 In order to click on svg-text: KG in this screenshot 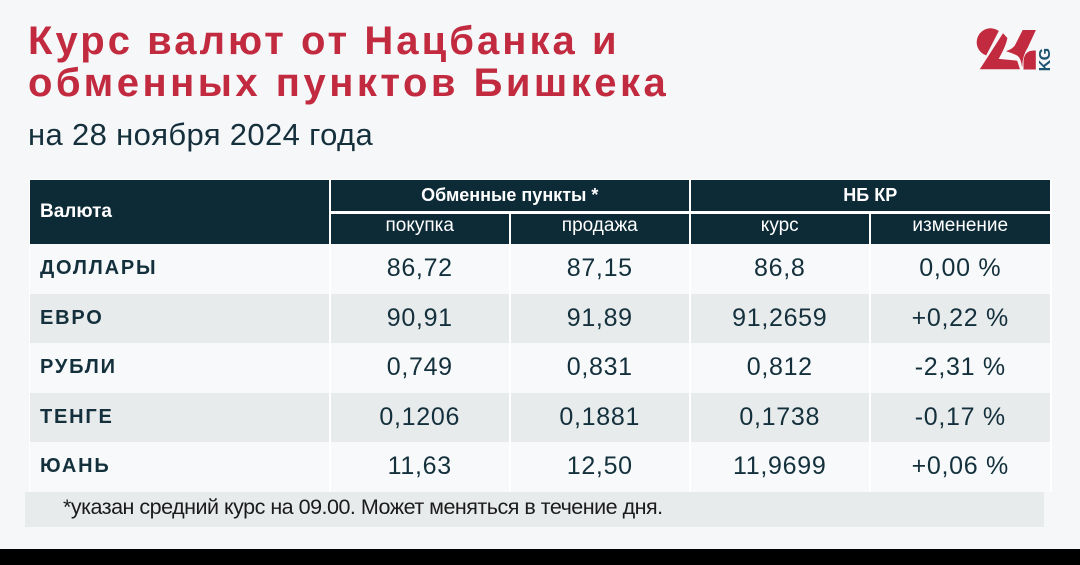, I will do `click(1043, 59)`.